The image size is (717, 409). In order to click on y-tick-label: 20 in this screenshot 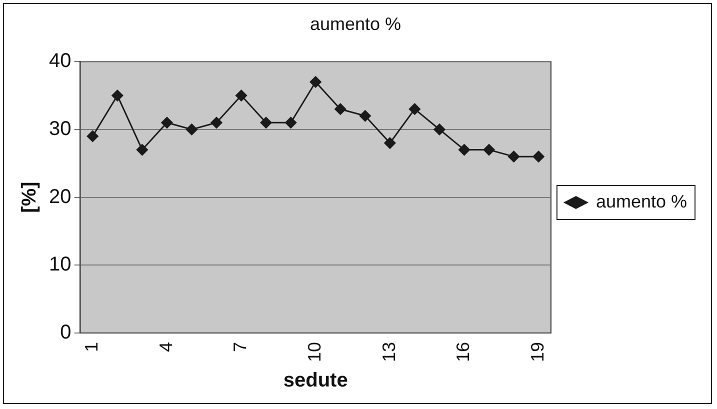, I will do `click(60, 197)`.